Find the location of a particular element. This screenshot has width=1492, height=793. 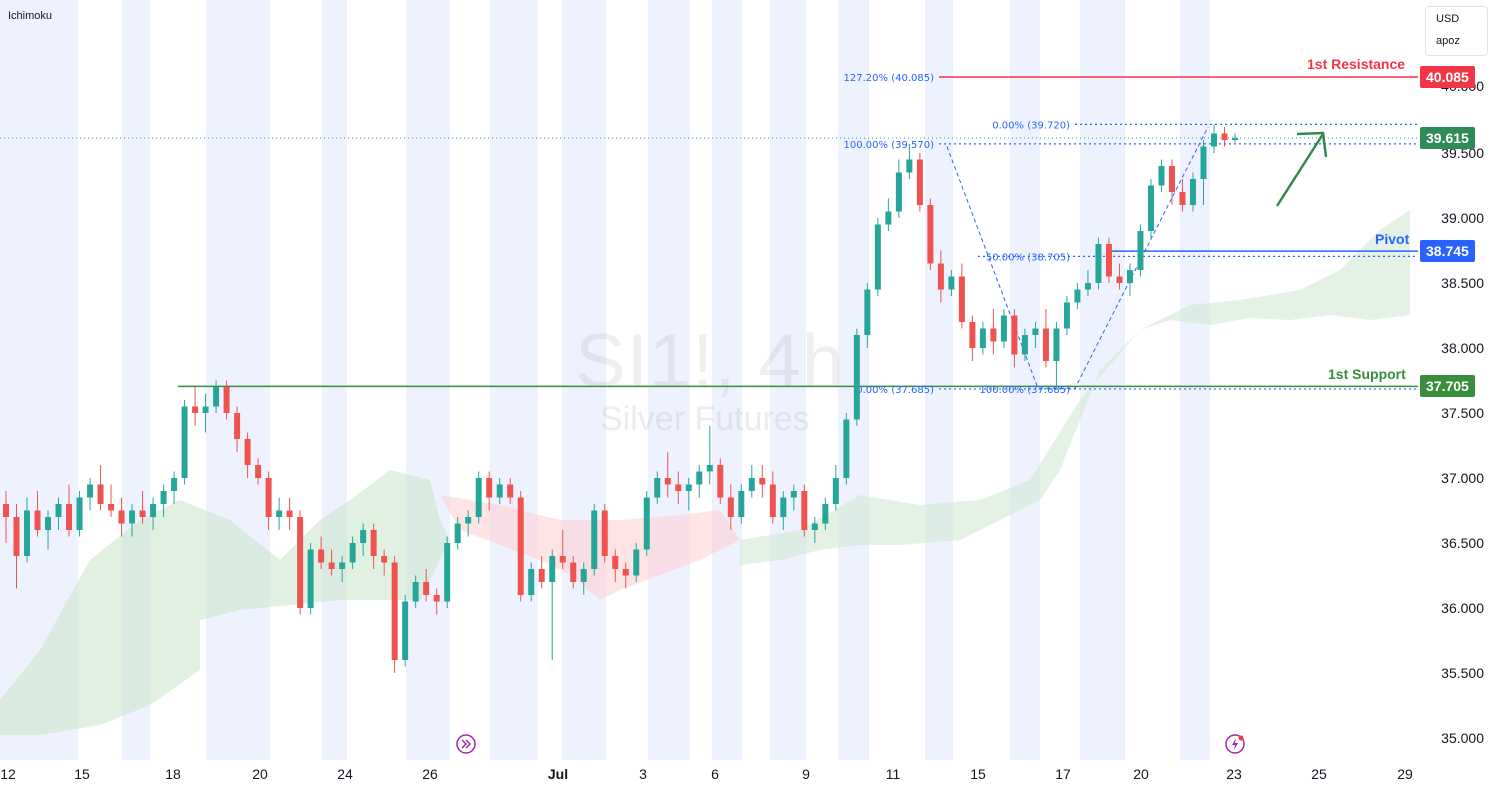

y-tick-label: 37.500 is located at coordinates (1462, 413).